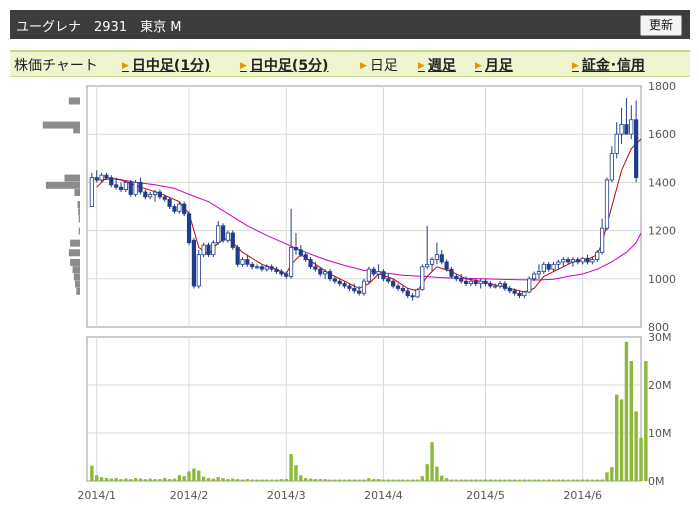  What do you see at coordinates (166, 65) in the screenshot?
I see `tab-1: ▶ 日中足(1分)` at bounding box center [166, 65].